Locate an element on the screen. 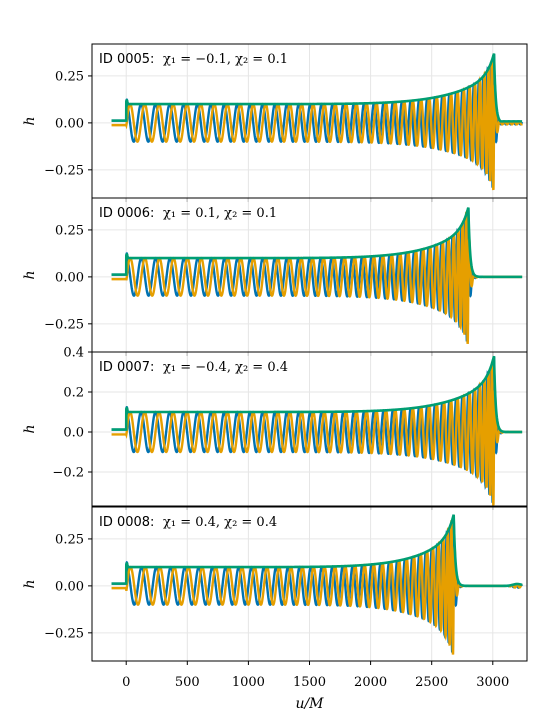  y-tick-label: −0.2 is located at coordinates (68, 473).